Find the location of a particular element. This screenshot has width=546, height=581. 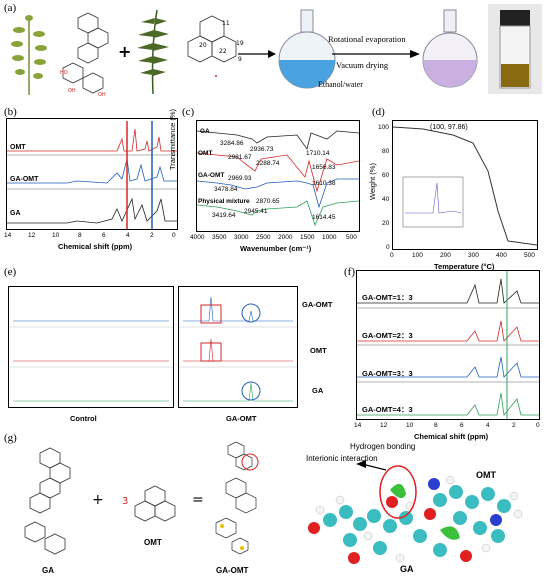

process-top: Rotational evaporation is located at coordinates (367, 39).